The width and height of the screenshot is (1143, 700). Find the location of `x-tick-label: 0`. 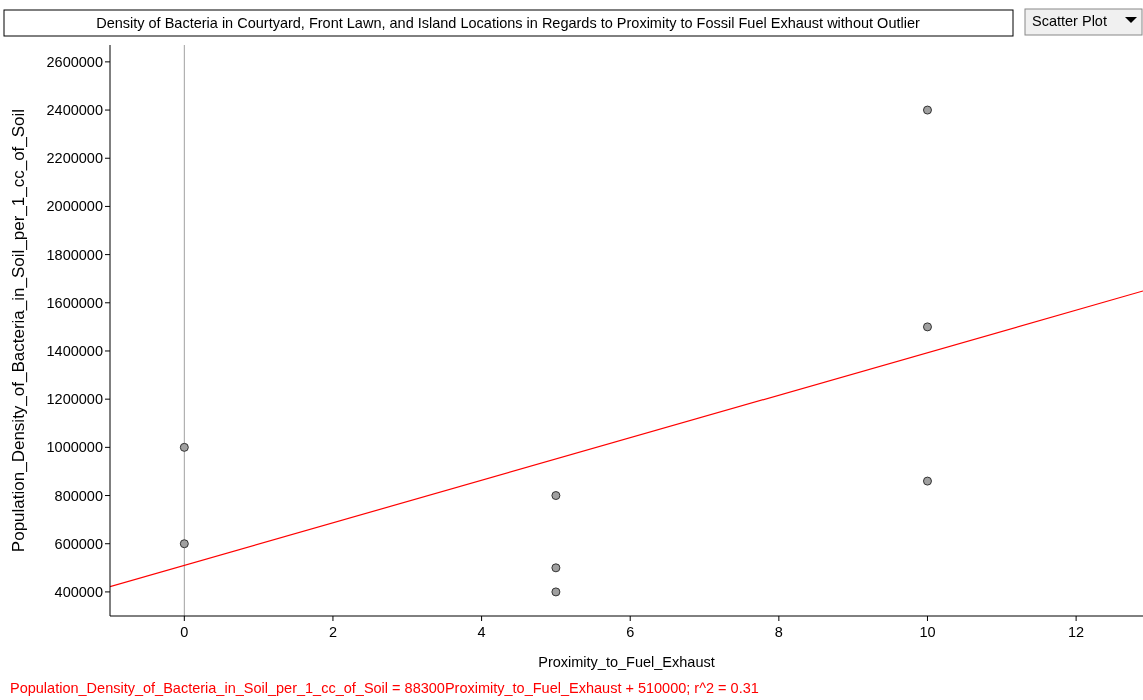

x-tick-label: 0 is located at coordinates (184, 632).